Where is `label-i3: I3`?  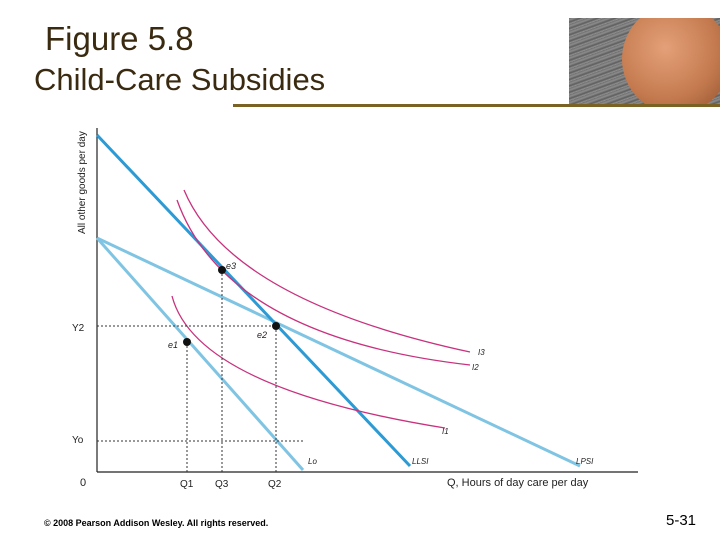 label-i3: I3 is located at coordinates (481, 352).